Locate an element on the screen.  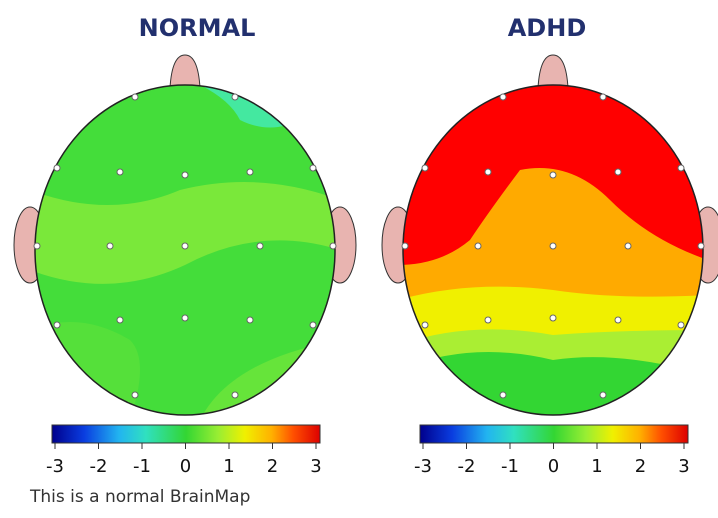
caption: This is a normal BrainMap is located at coordinates (139, 497).